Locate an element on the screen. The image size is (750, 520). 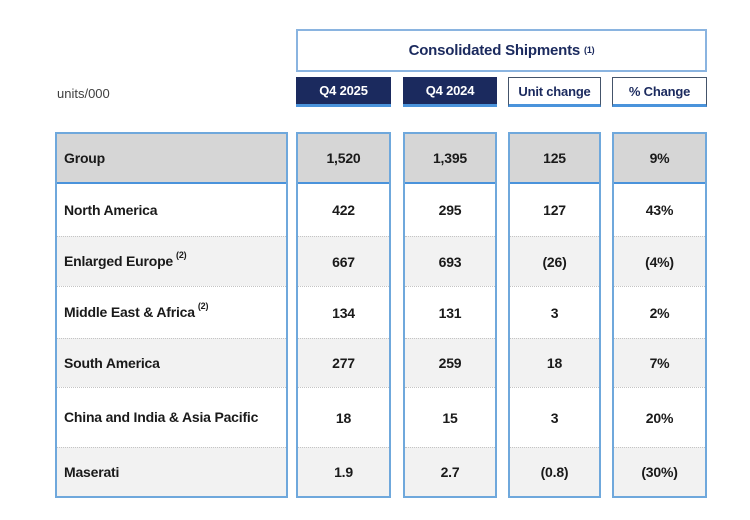
cell-q4-2025-china-india-asia-pacific: 18 is located at coordinates (343, 417).